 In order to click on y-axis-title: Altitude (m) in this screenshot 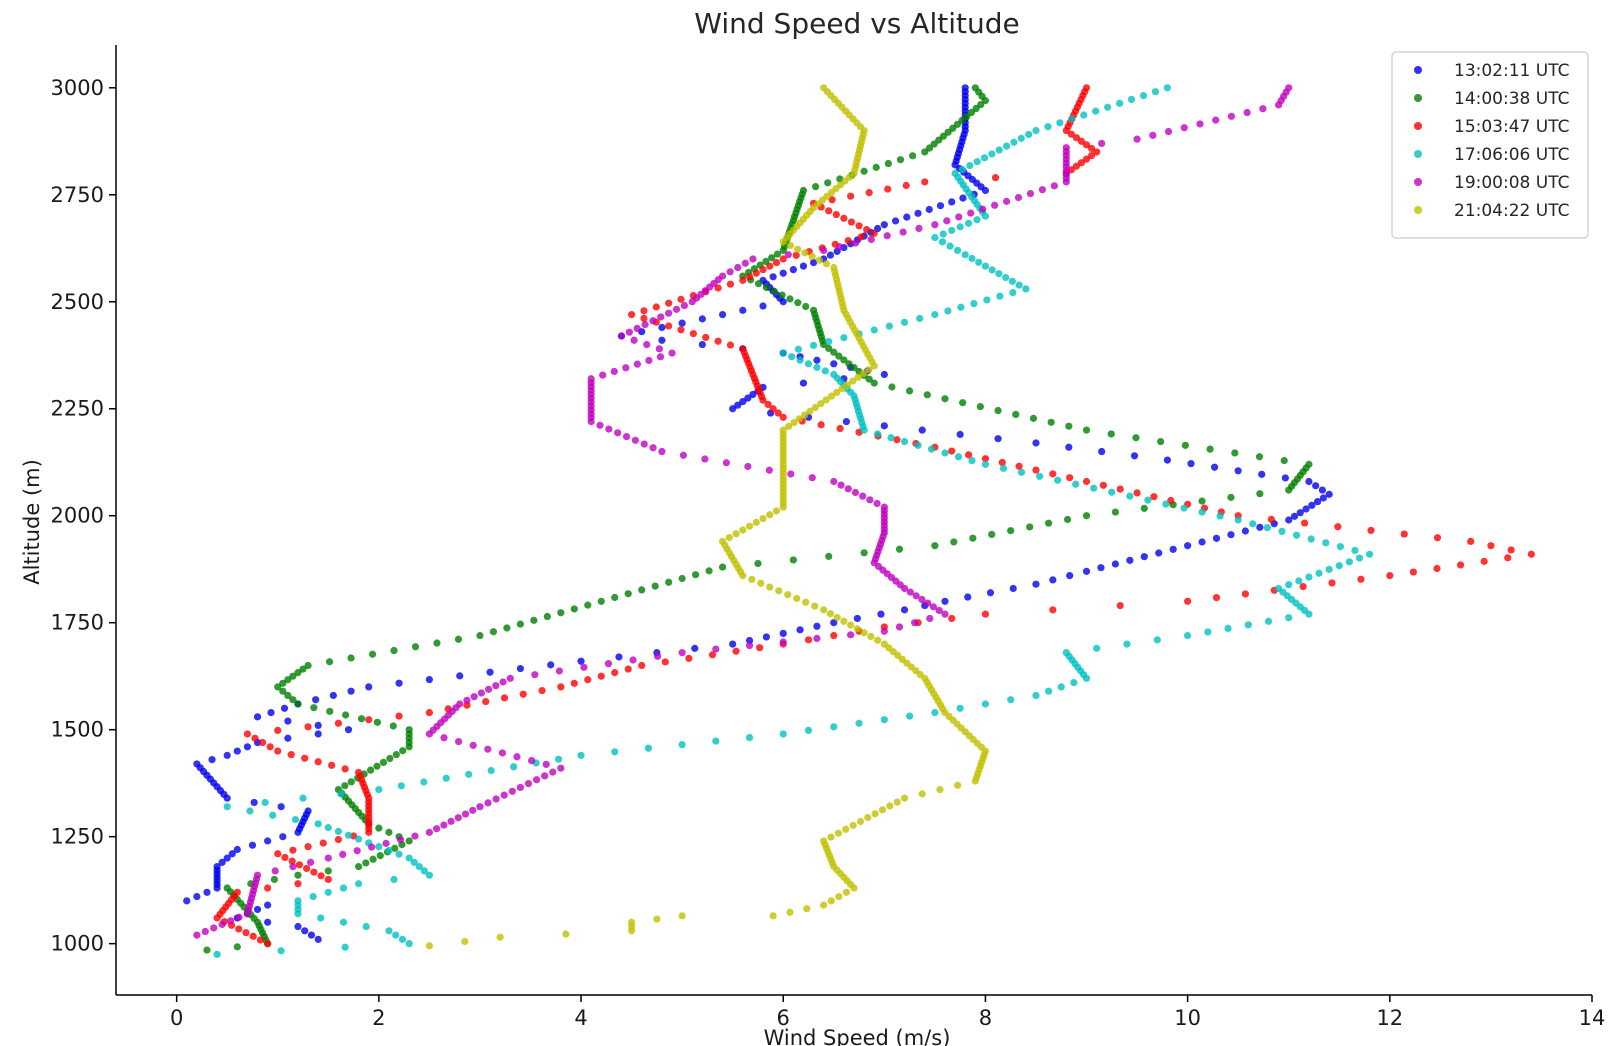, I will do `click(32, 522)`.